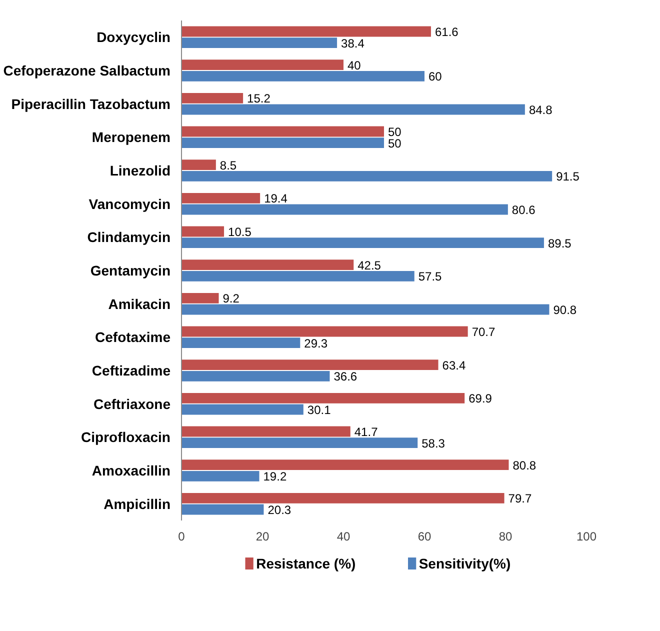 This screenshot has width=660, height=631. I want to click on y-tick-label: Vancomycin, so click(129, 204).